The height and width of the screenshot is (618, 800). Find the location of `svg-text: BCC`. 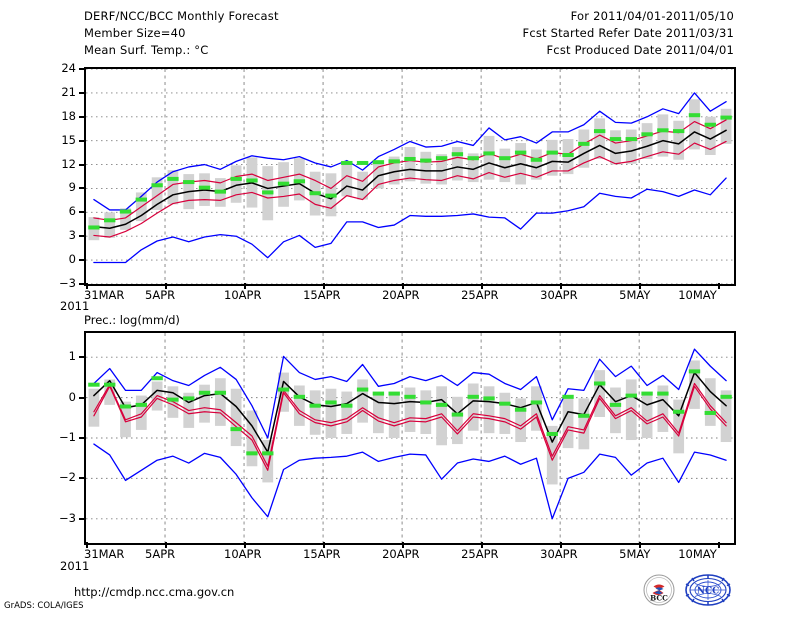

svg-text: BCC is located at coordinates (659, 598).